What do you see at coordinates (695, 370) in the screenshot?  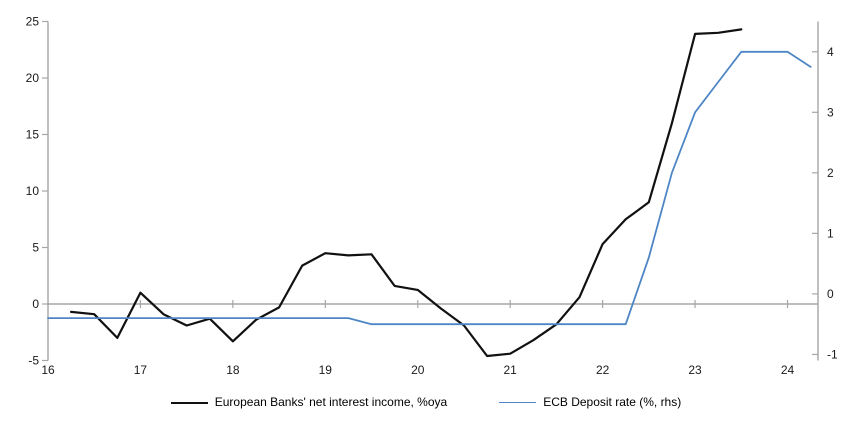 I see `x-axis-tick-label: 23` at bounding box center [695, 370].